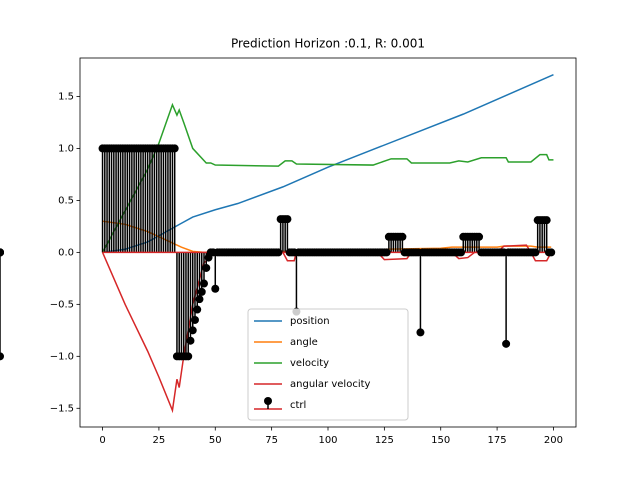 Image resolution: width=640 pixels, height=480 pixels. Describe the element at coordinates (327, 440) in the screenshot. I see `x-tick-label: 100` at that location.